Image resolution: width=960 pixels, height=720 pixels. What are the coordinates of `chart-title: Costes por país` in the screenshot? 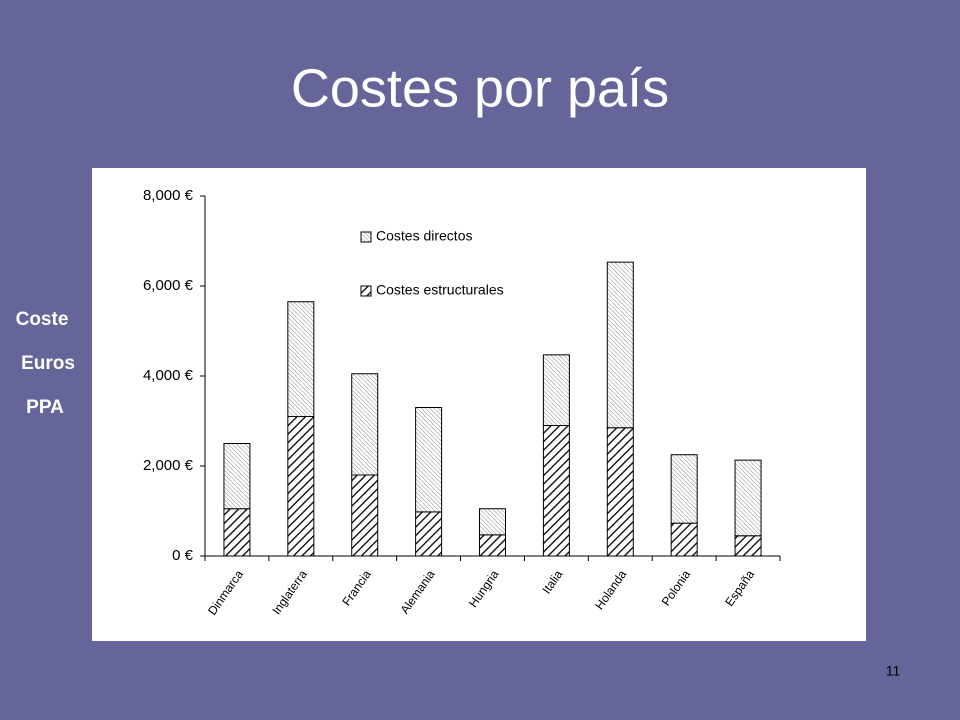 It's located at (480, 88).